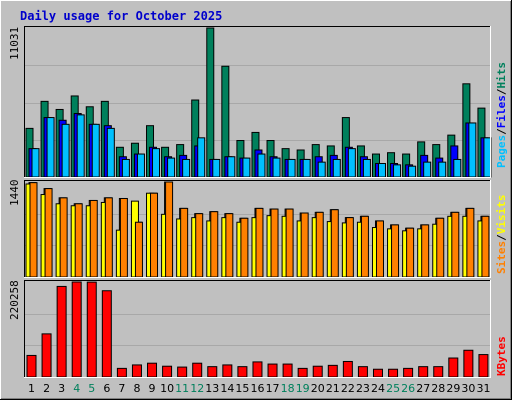 Image resolution: width=512 pixels, height=400 pixels. I want to click on hits-files-pages-legend: Pages/Files/Hits, so click(501, 115).